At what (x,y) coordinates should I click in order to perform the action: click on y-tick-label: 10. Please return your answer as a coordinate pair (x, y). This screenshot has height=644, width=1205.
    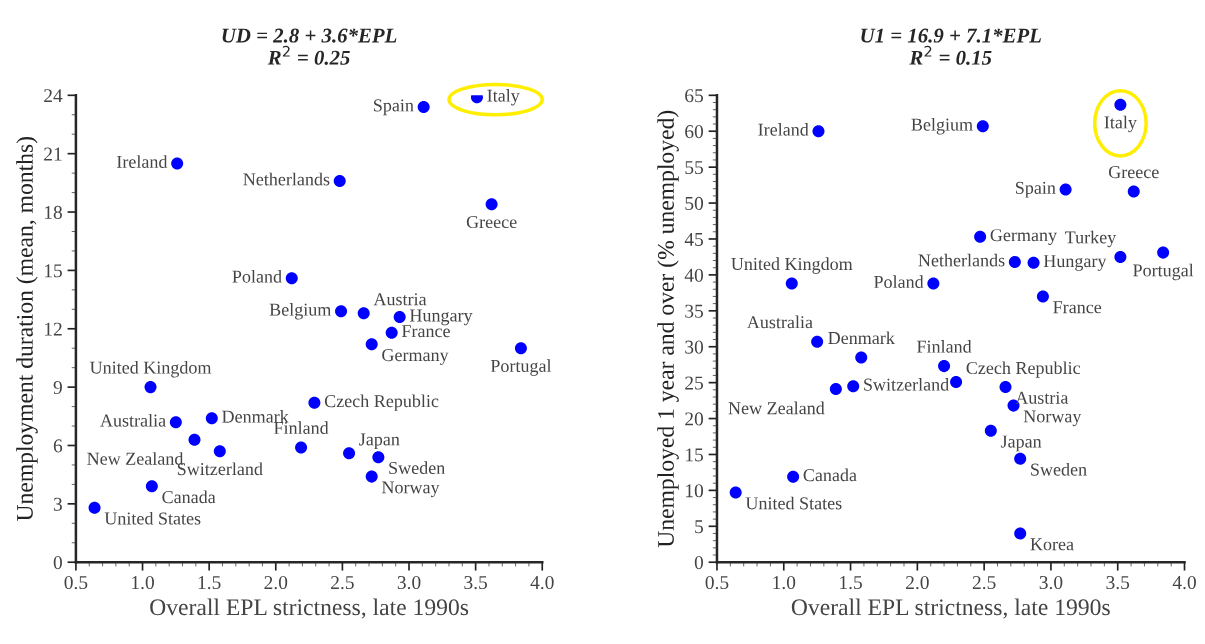
    Looking at the image, I should click on (695, 491).